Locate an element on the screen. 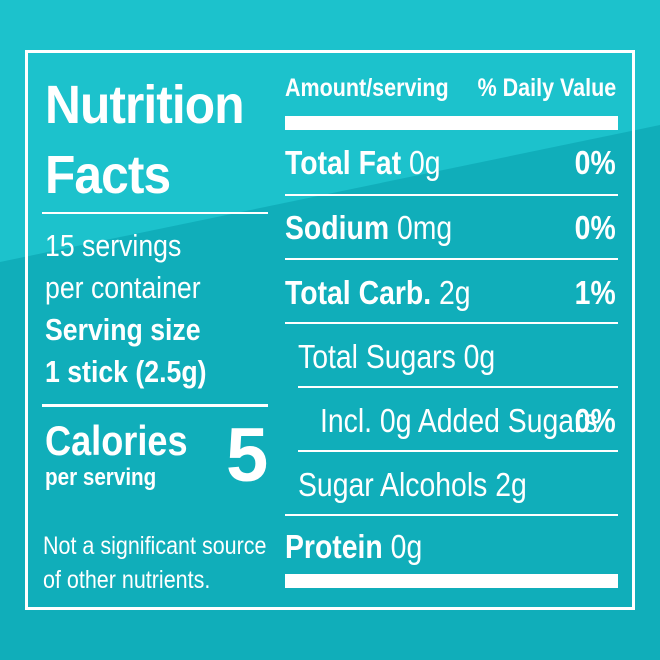 The image size is (660, 660). total-carb-label: Total Carb. is located at coordinates (358, 292).